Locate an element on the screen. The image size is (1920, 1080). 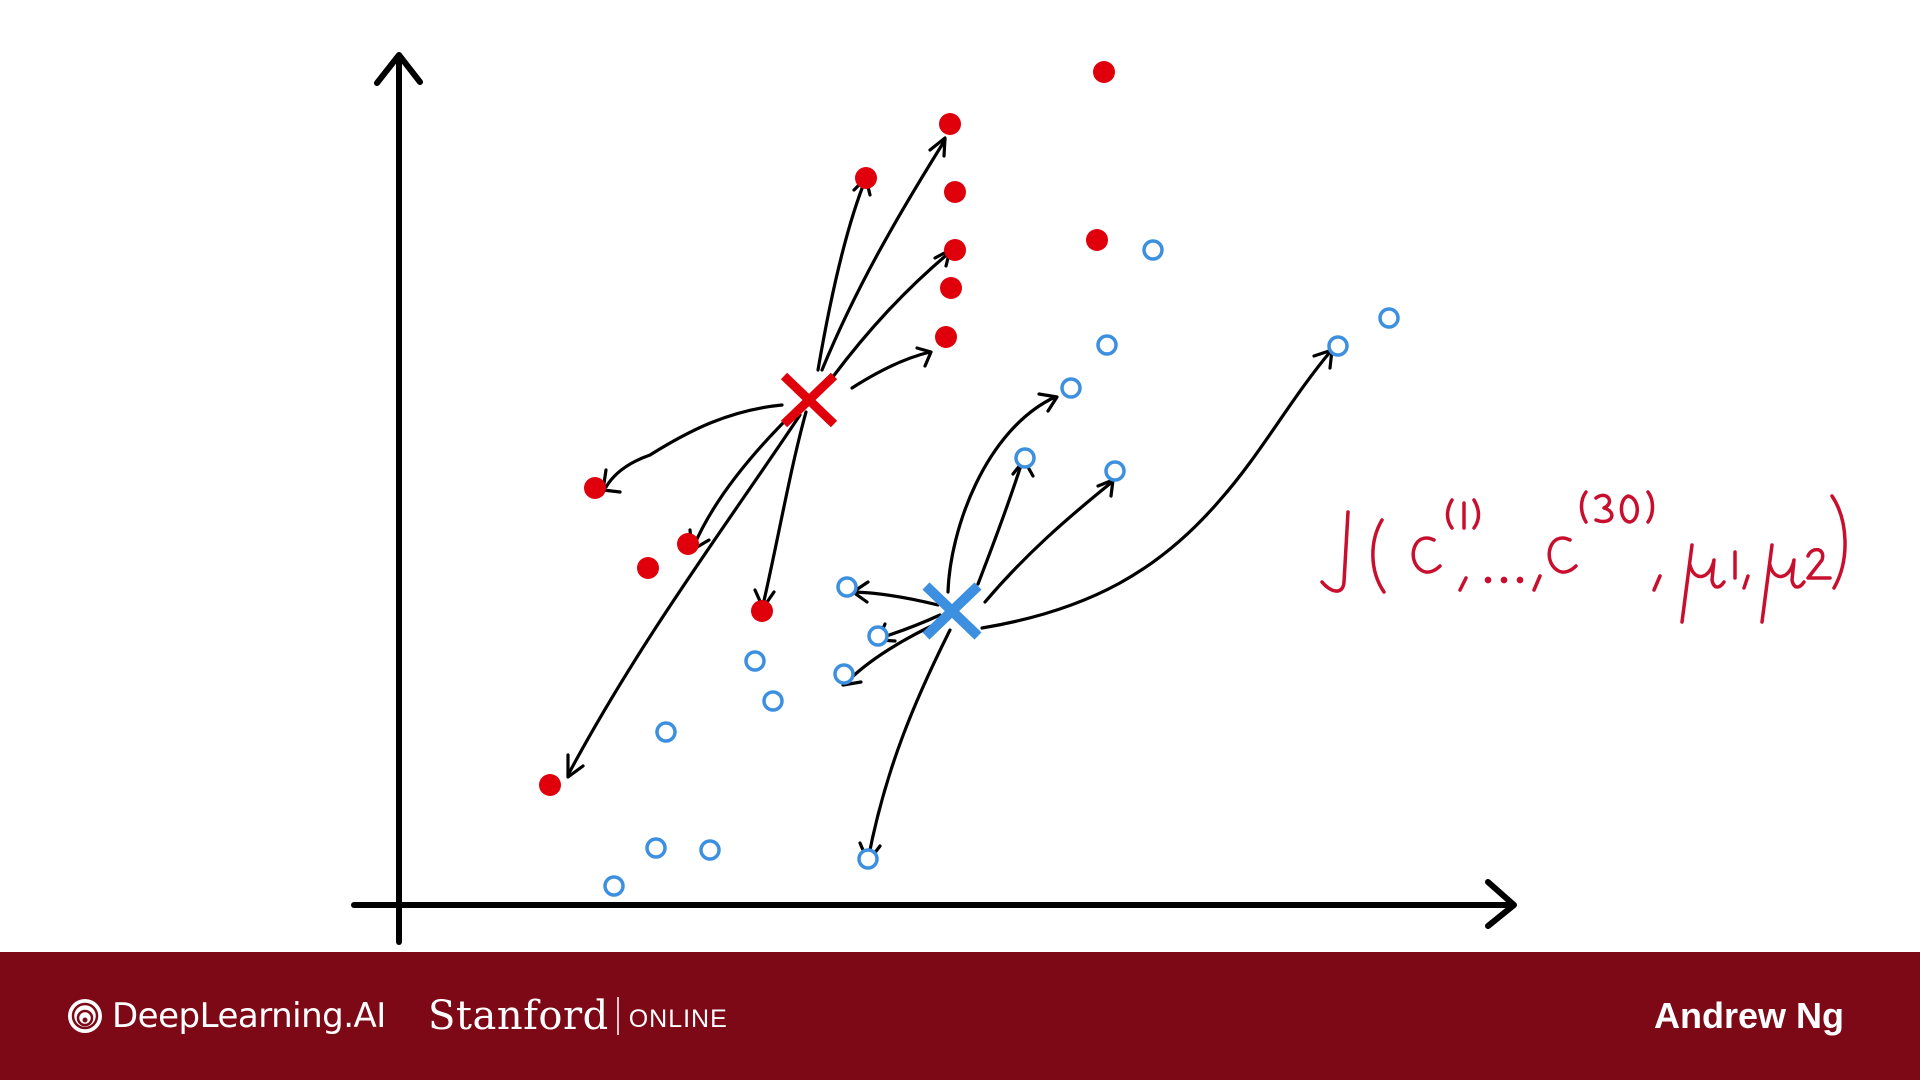
deeplearning-ai-logo: DeepLearning.AI is located at coordinates (226, 1016).